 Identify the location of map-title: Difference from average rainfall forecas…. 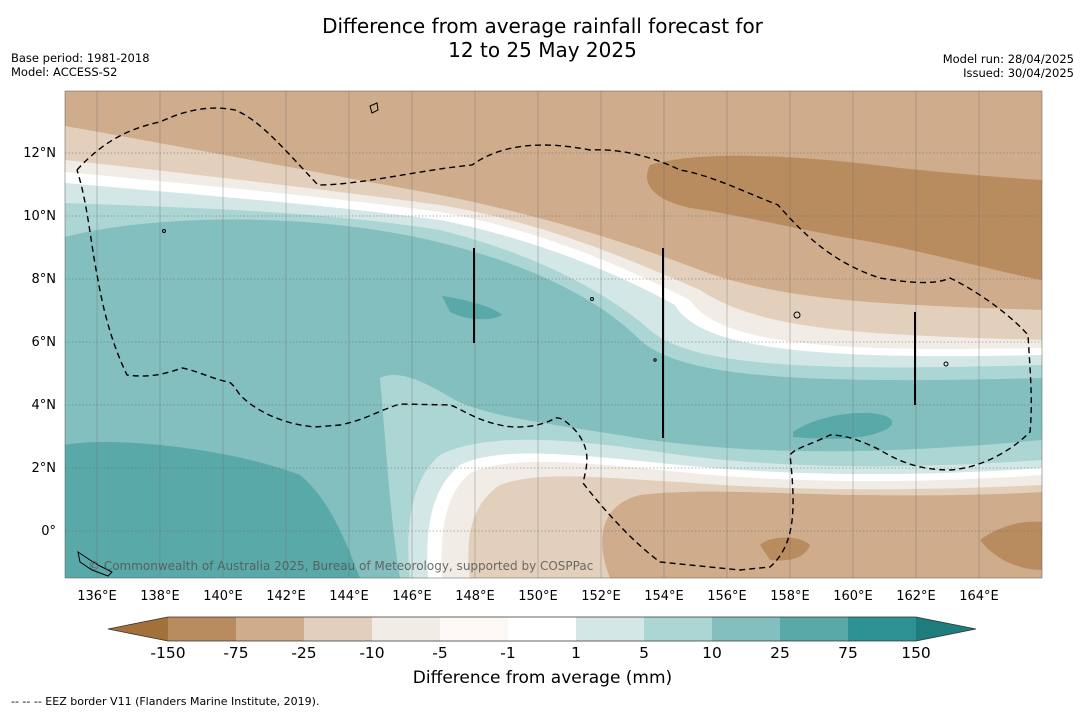
(542, 38).